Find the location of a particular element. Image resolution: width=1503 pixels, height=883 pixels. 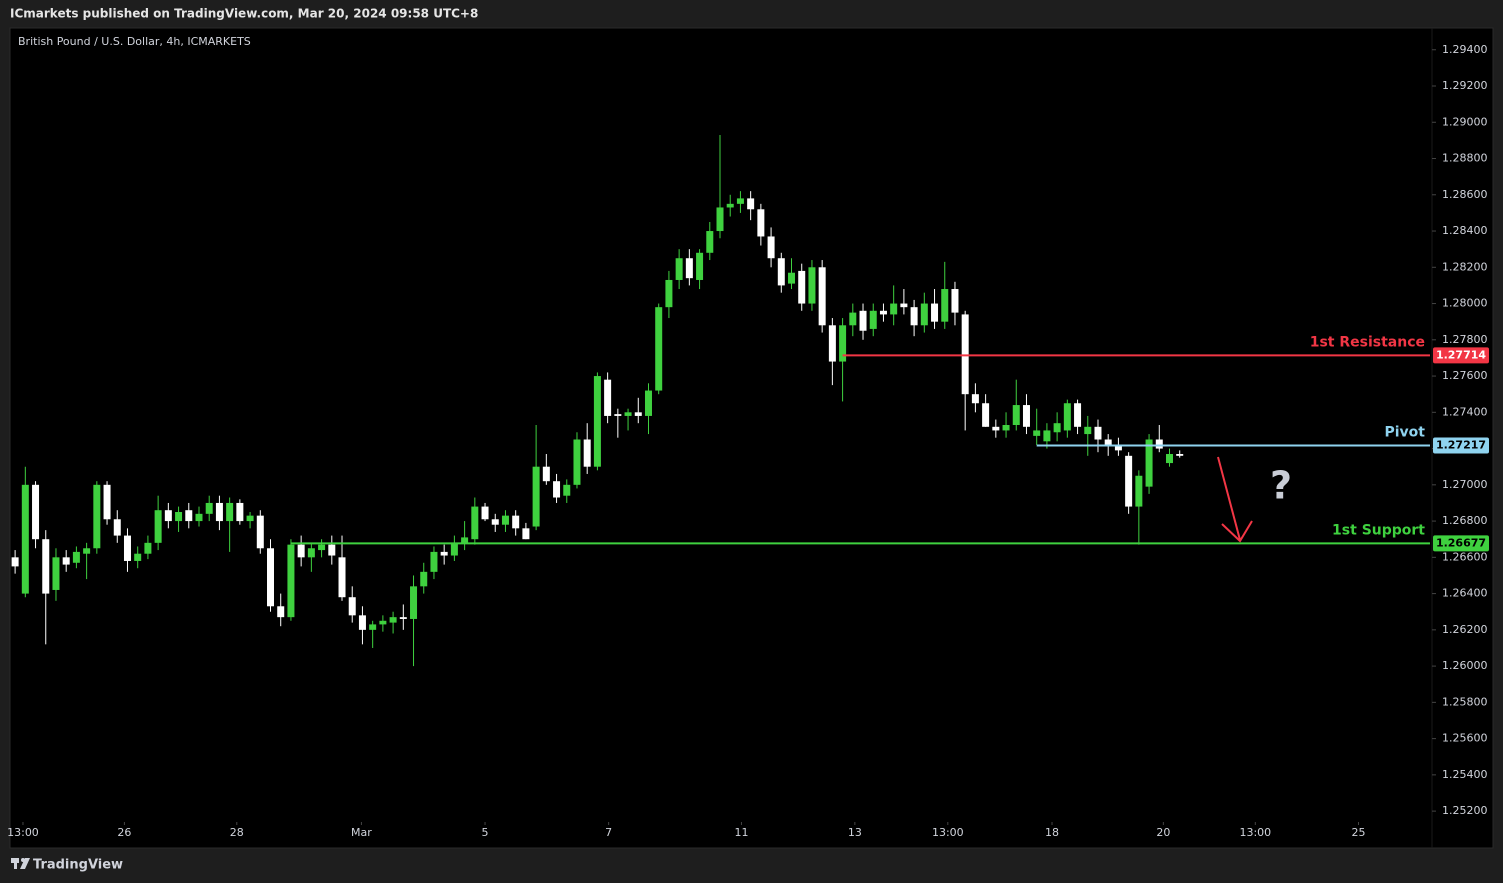

y-tick-label: 1.28800 is located at coordinates (1465, 158).